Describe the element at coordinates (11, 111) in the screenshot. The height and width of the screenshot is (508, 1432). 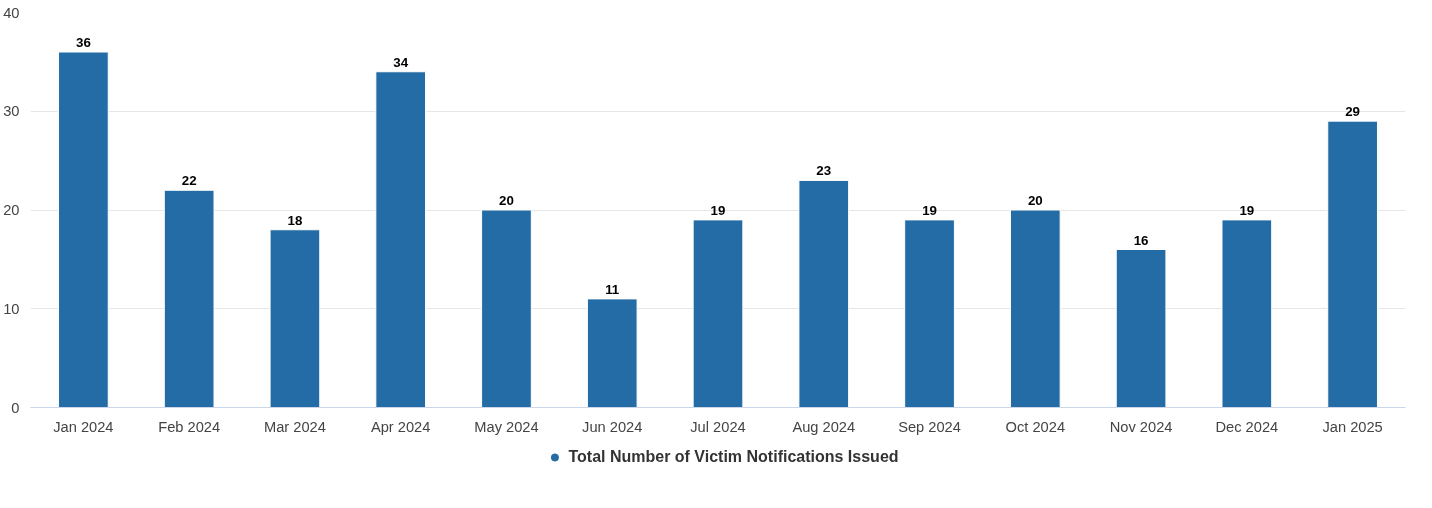
I see `y-tick-label: 30` at that location.